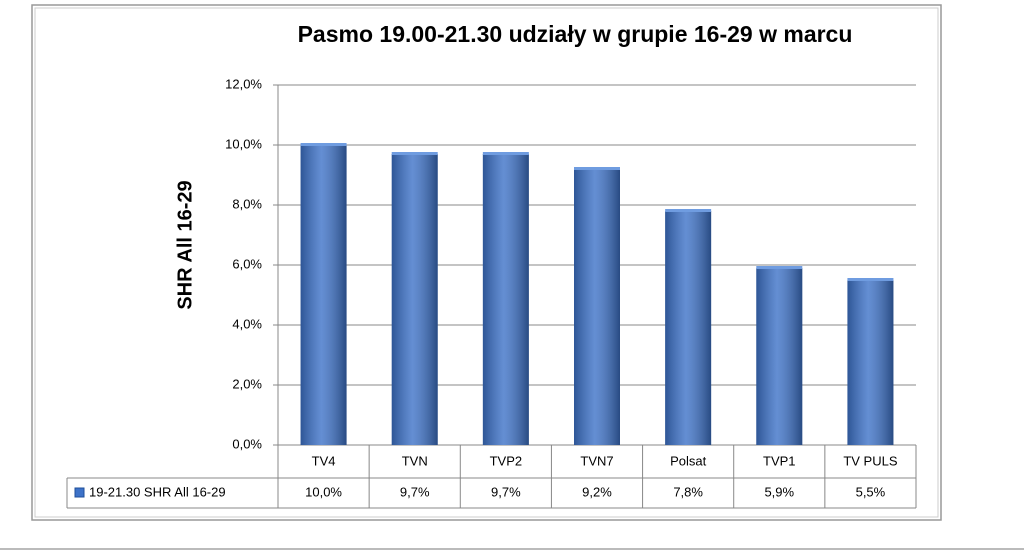 This screenshot has width=1024, height=556. What do you see at coordinates (247, 383) in the screenshot?
I see `y-tick-label: 2,0%` at bounding box center [247, 383].